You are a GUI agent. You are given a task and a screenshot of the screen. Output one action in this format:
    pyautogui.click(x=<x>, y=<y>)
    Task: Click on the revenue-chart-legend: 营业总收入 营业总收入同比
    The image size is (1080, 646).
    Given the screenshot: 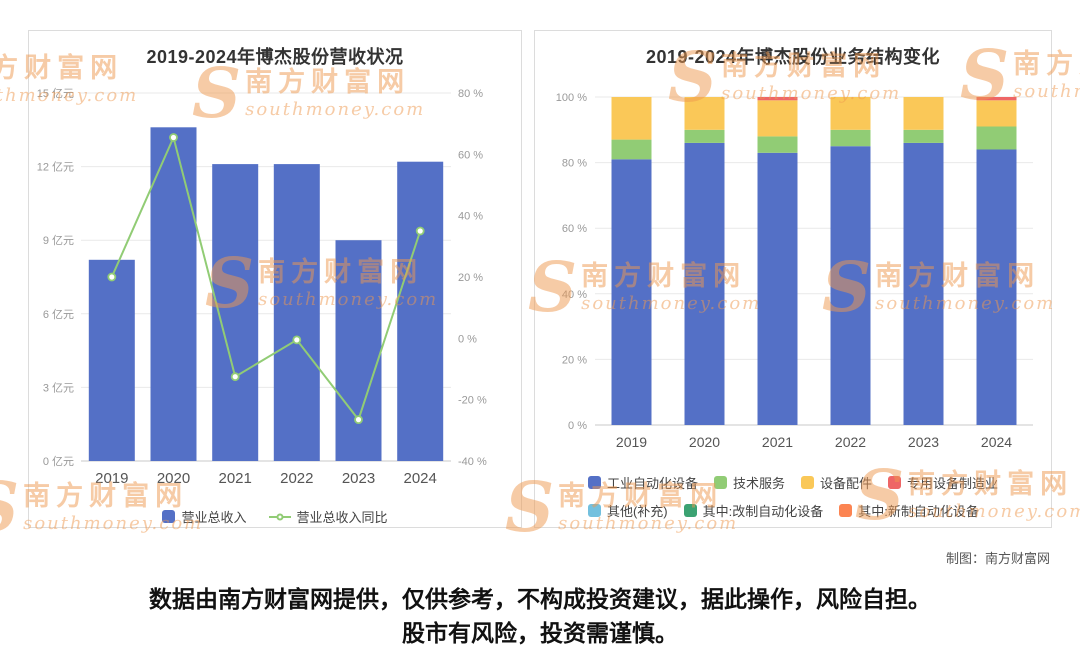 What is the action you would take?
    pyautogui.click(x=275, y=516)
    